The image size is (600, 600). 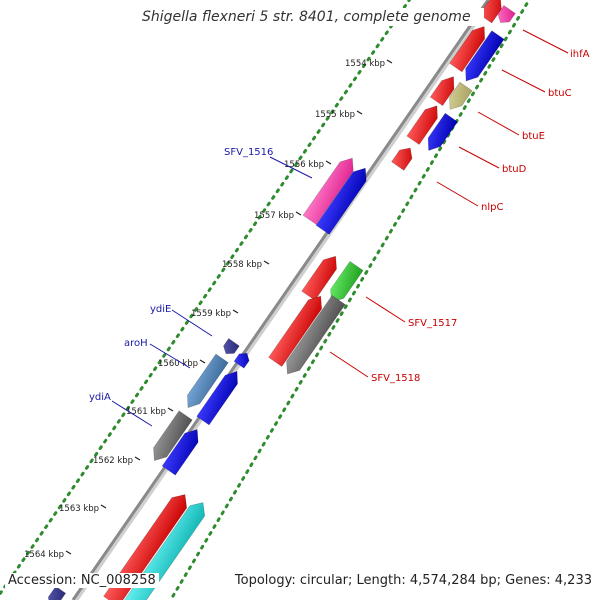 What do you see at coordinates (304, 165) in the screenshot?
I see `kbp-tick-label: 1556 kbp` at bounding box center [304, 165].